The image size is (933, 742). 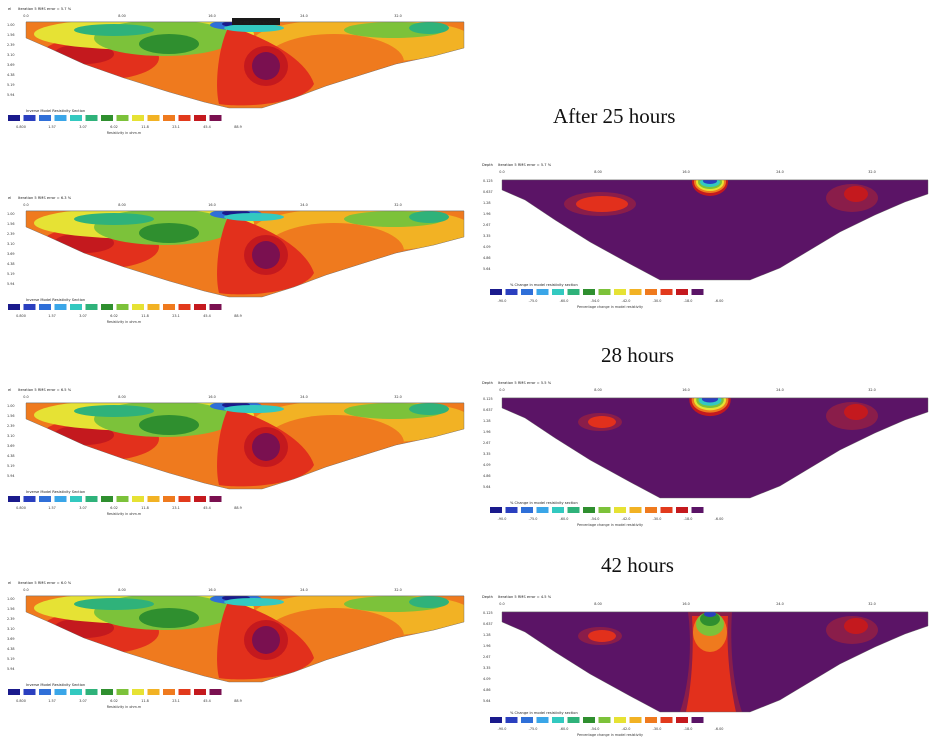 What do you see at coordinates (525, 165) in the screenshot?
I see `iteration-header: Iteration 5 RMS error = 5.7 %` at bounding box center [525, 165].